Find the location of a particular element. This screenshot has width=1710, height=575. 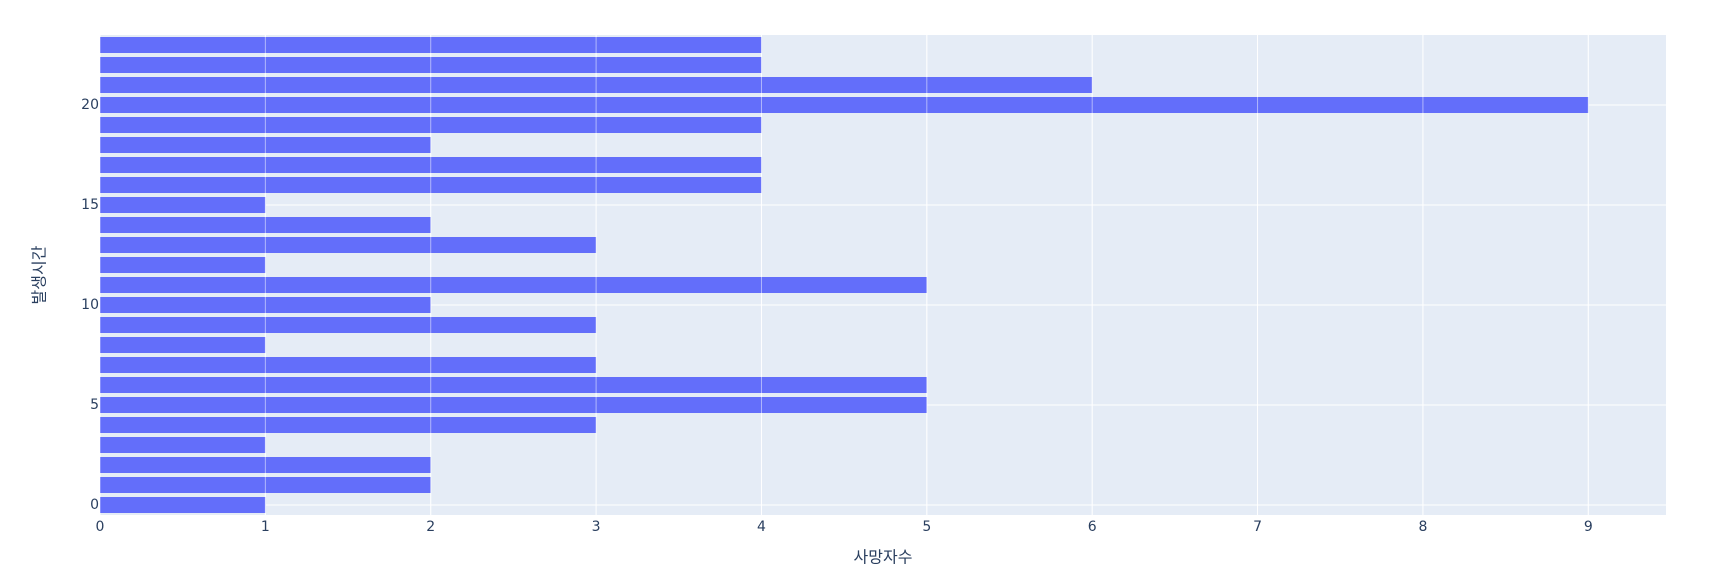

y-tick-label: 15 is located at coordinates (90, 205).